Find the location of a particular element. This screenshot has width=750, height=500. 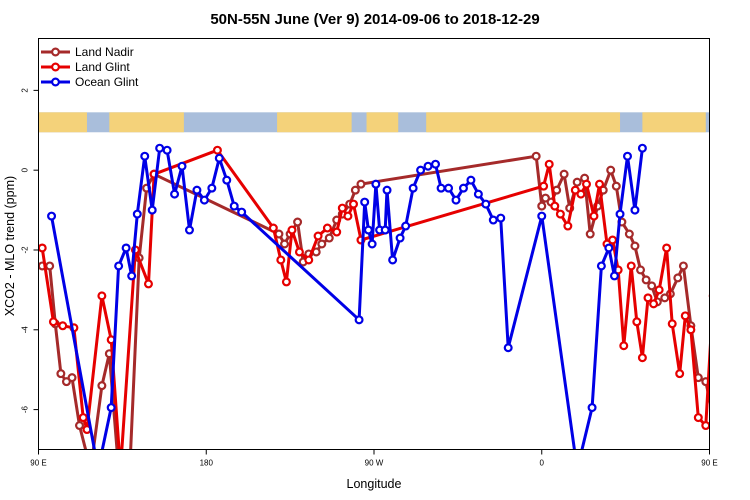

x-tick-label: 90 W is located at coordinates (374, 463).